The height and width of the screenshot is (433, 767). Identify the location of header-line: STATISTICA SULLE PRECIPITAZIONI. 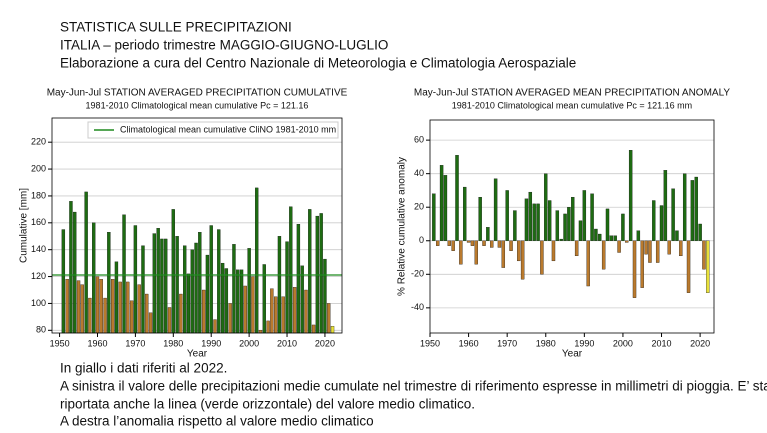
(176, 27).